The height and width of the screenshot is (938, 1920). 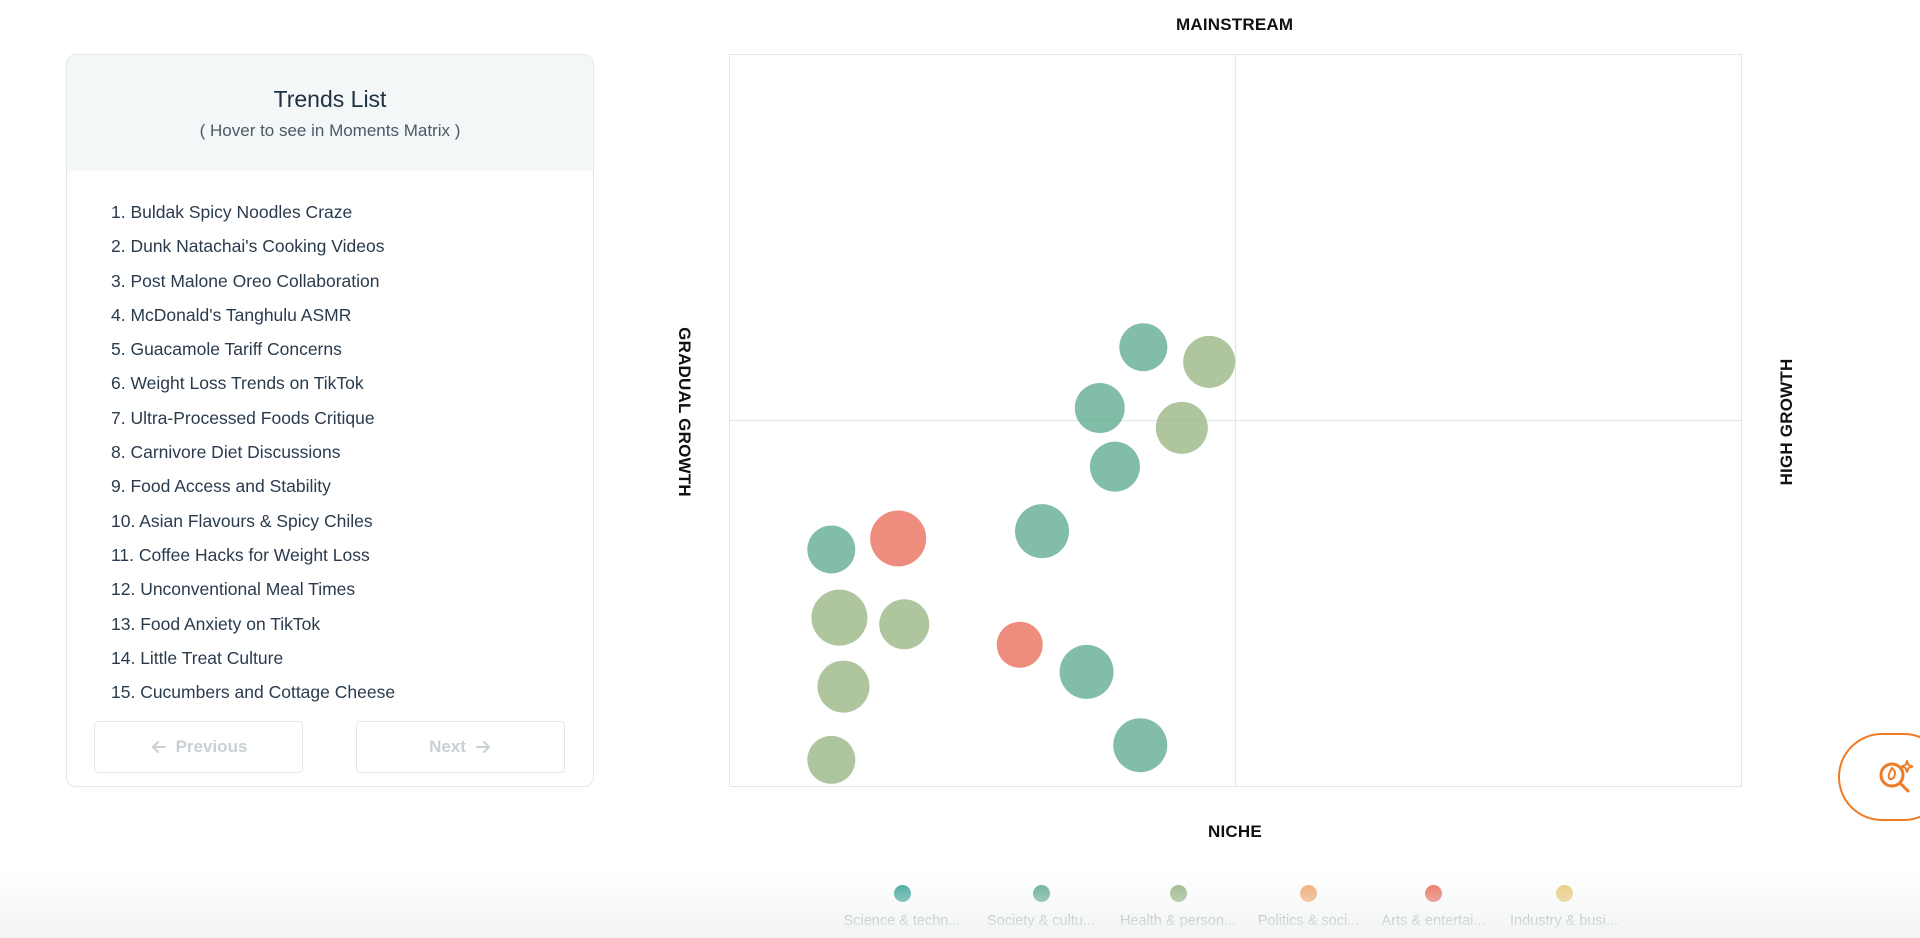 What do you see at coordinates (231, 314) in the screenshot?
I see `trend-item: 4. McDonald's Tanghulu ASMR` at bounding box center [231, 314].